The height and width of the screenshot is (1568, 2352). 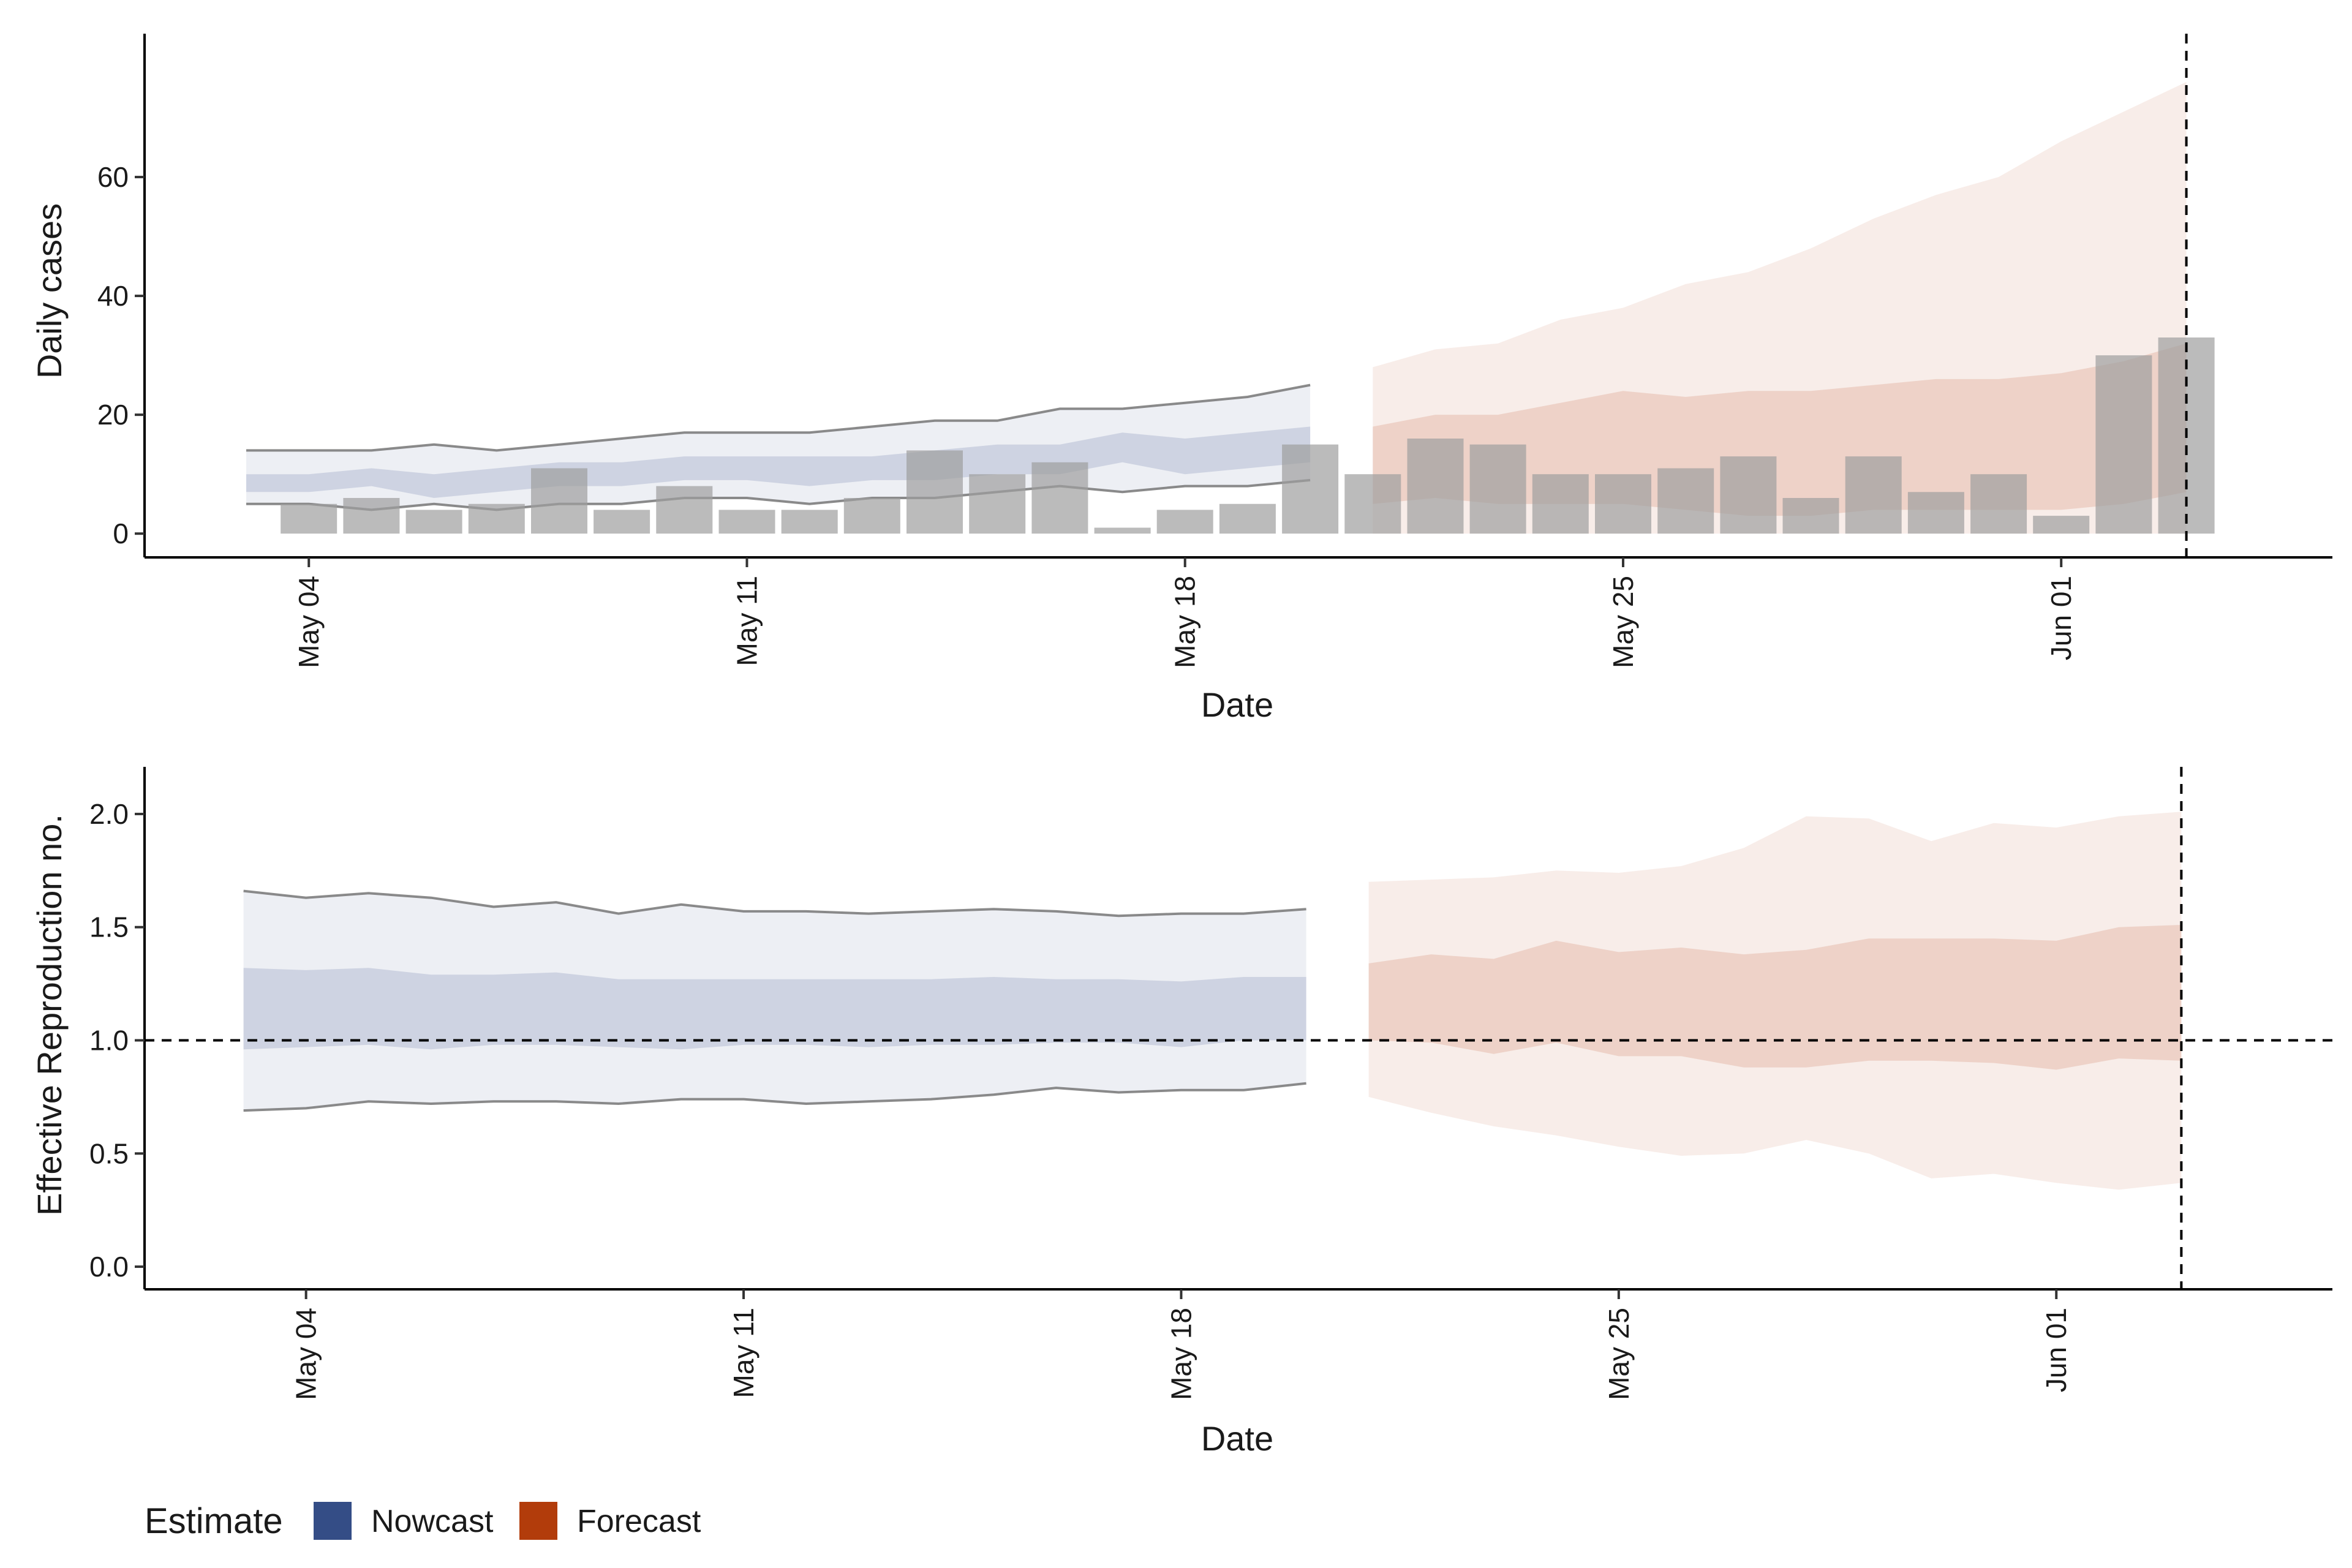 What do you see at coordinates (1775, 998) in the screenshot?
I see `r-forecast-50-band` at bounding box center [1775, 998].